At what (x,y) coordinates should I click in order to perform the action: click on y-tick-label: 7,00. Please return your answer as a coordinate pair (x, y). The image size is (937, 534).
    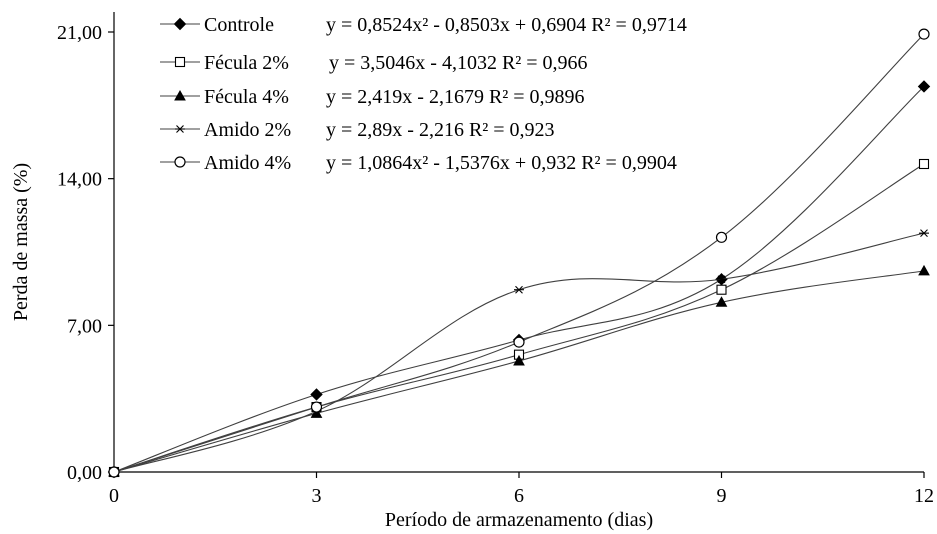
    Looking at the image, I should click on (84, 326).